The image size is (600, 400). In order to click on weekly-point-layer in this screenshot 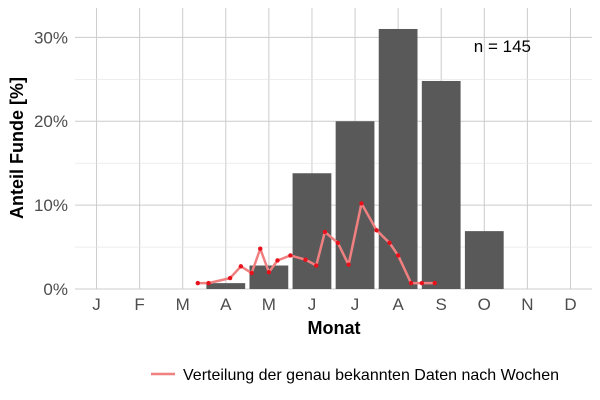, I will do `click(316, 243)`.